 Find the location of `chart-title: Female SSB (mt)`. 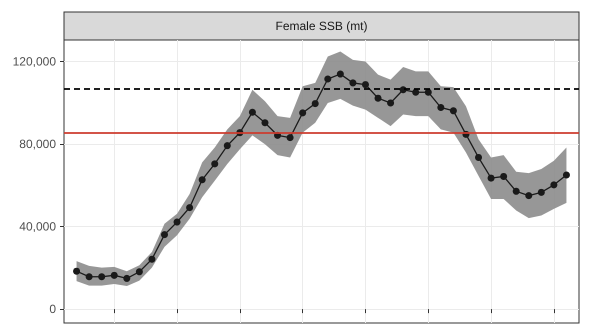

chart-title: Female SSB (mt) is located at coordinates (321, 26).